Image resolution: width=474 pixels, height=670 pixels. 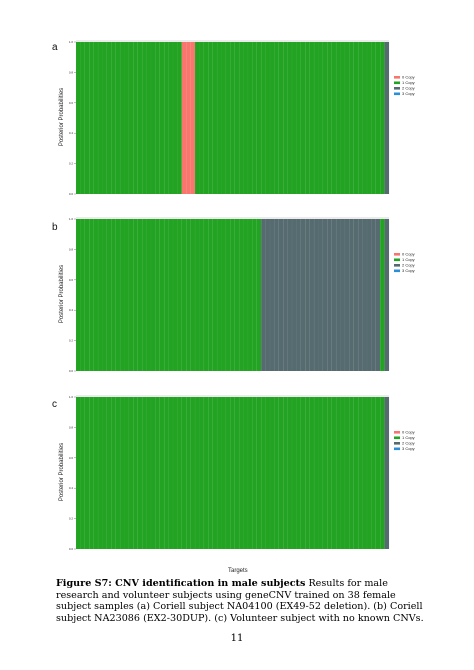 What do you see at coordinates (408, 93) in the screenshot?
I see `legend-label: 3 Copy` at bounding box center [408, 93].